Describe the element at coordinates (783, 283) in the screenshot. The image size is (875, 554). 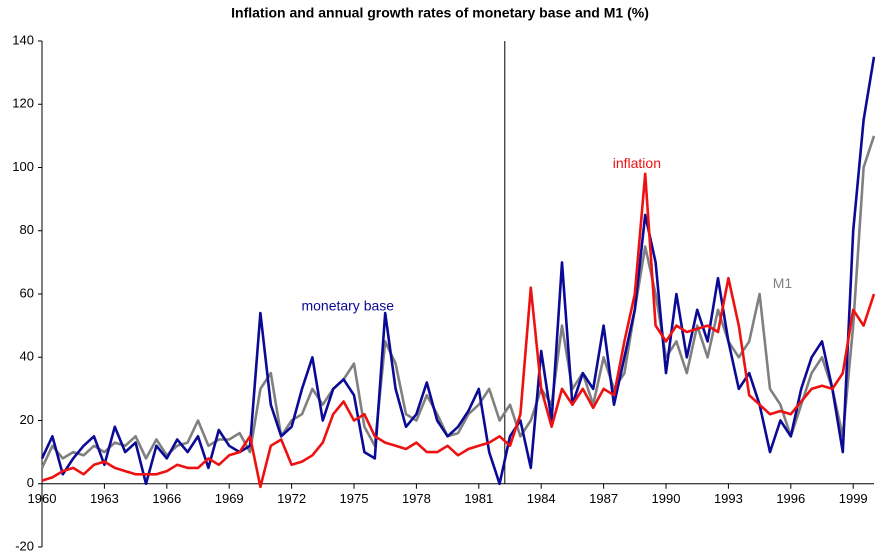
I see `series-label: M1` at that location.